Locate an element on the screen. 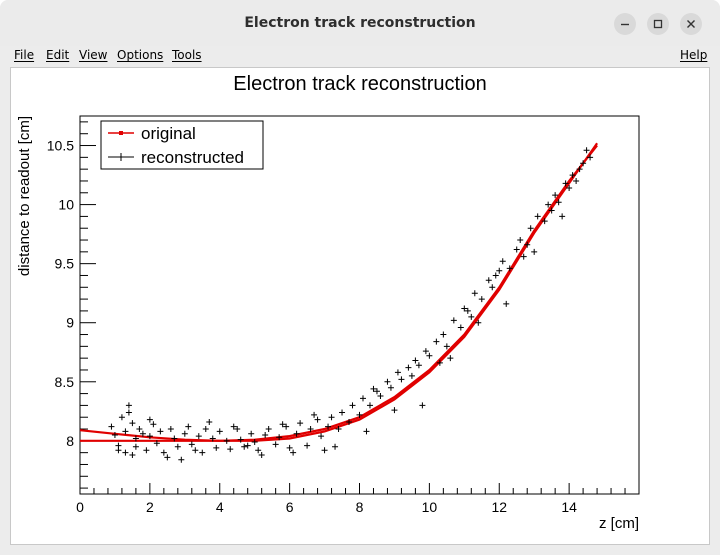 This screenshot has height=555, width=720. menu-edit: Edit is located at coordinates (58, 55).